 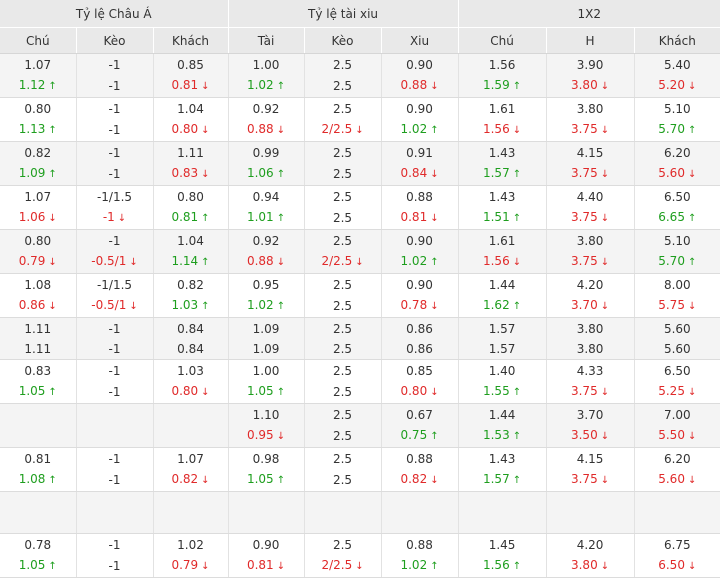 What do you see at coordinates (590, 566) in the screenshot?
I see `odds-cell-live: 3.80 ↓` at bounding box center [590, 566].